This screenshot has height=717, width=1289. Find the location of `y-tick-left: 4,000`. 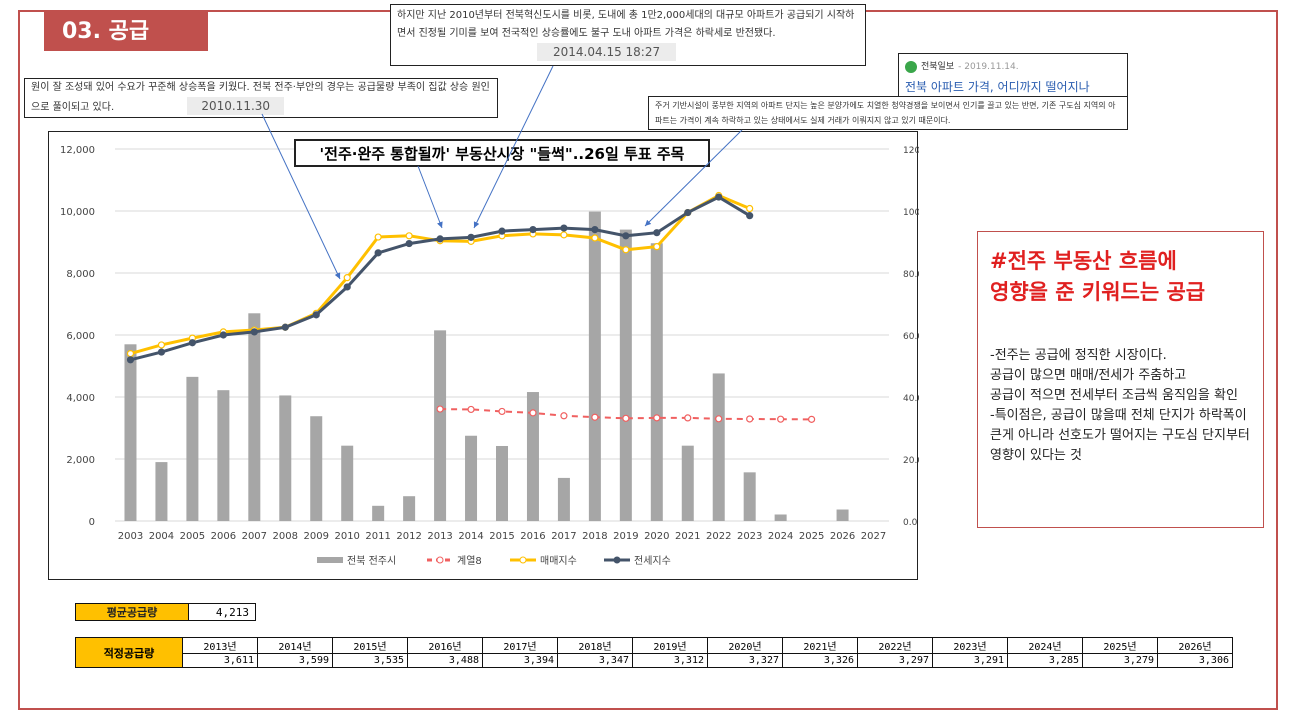

y-tick-left: 4,000 is located at coordinates (80, 398).